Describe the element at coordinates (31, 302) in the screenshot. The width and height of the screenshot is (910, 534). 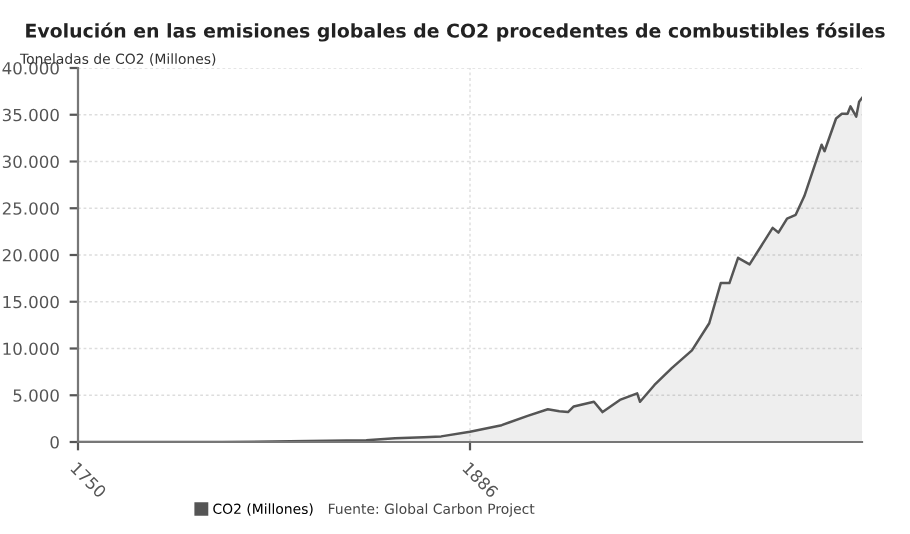
I see `y-tick-label: 15.000` at that location.